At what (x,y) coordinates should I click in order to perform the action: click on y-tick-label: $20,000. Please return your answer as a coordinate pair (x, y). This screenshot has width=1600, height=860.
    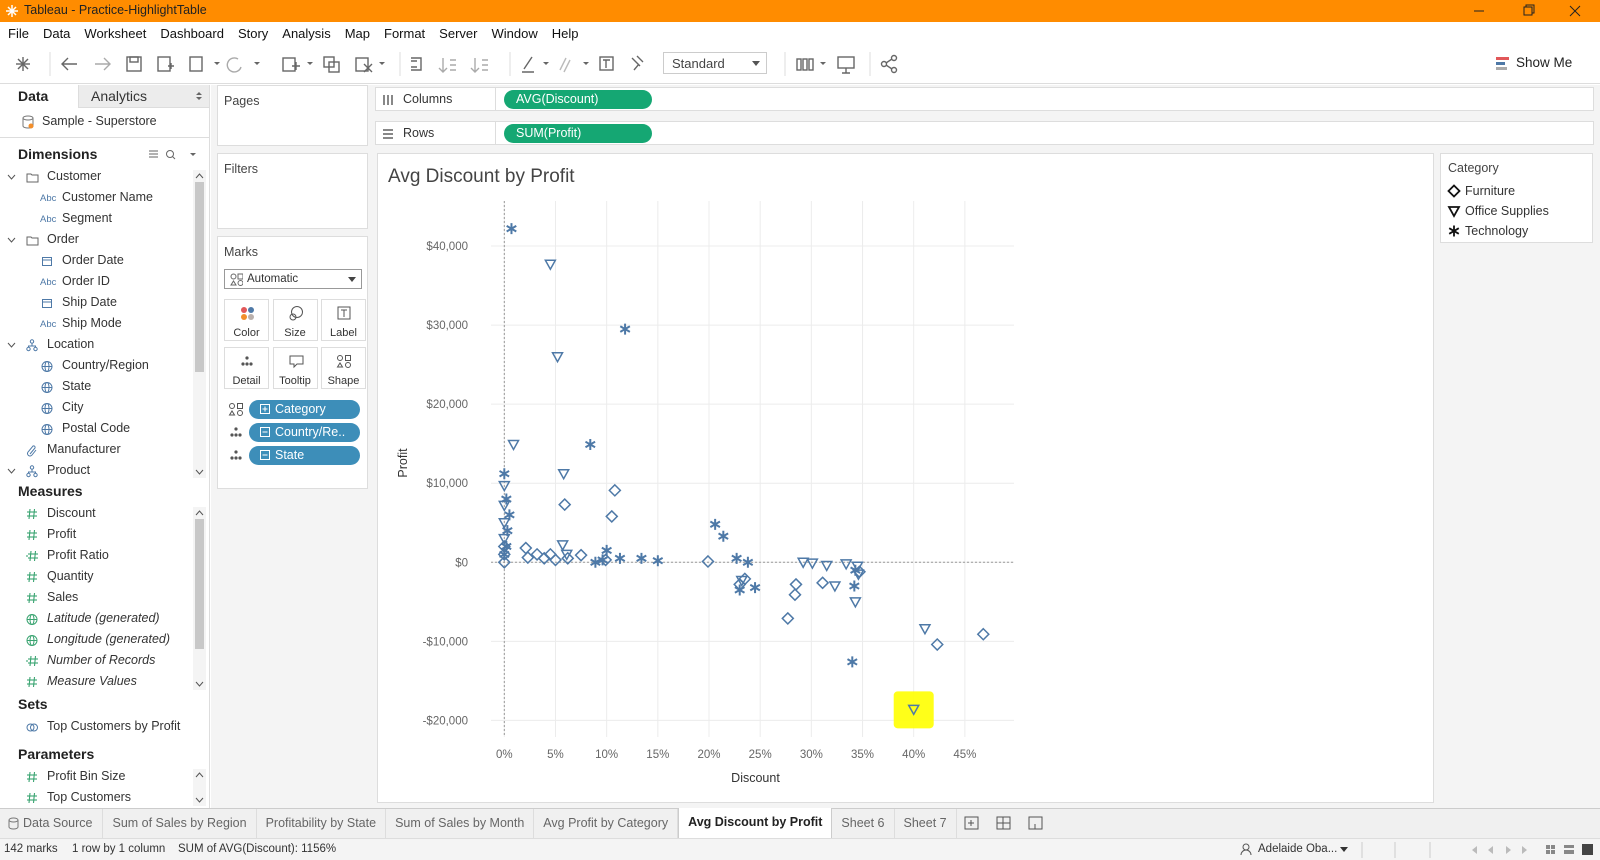
    Looking at the image, I should click on (447, 405).